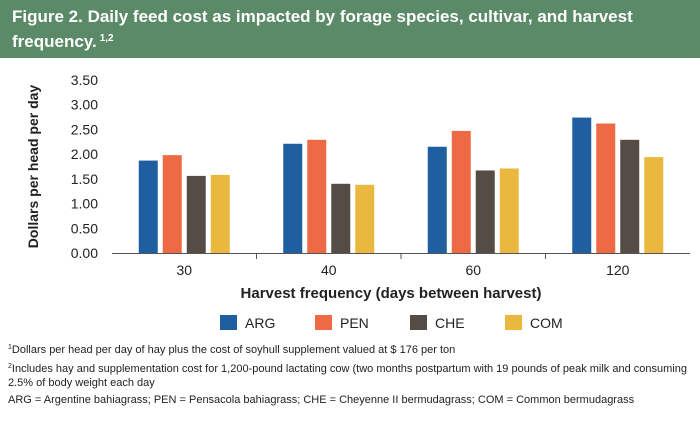 The image size is (700, 421). Describe the element at coordinates (184, 270) in the screenshot. I see `x-tick-label: 30` at that location.